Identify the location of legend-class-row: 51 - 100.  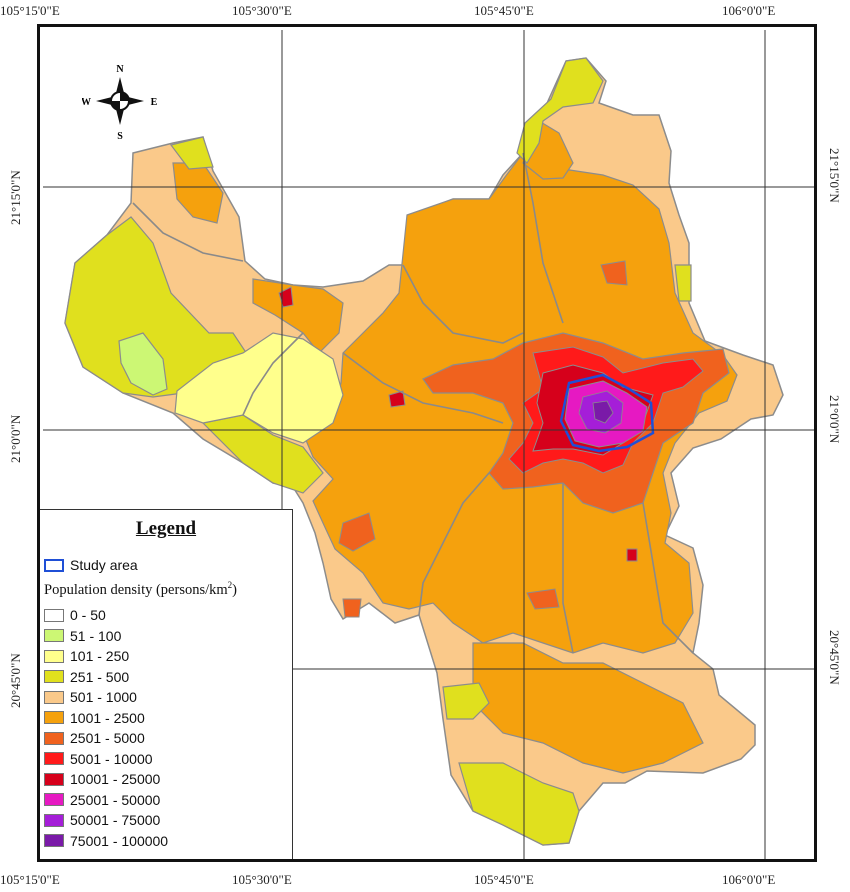
(82, 636).